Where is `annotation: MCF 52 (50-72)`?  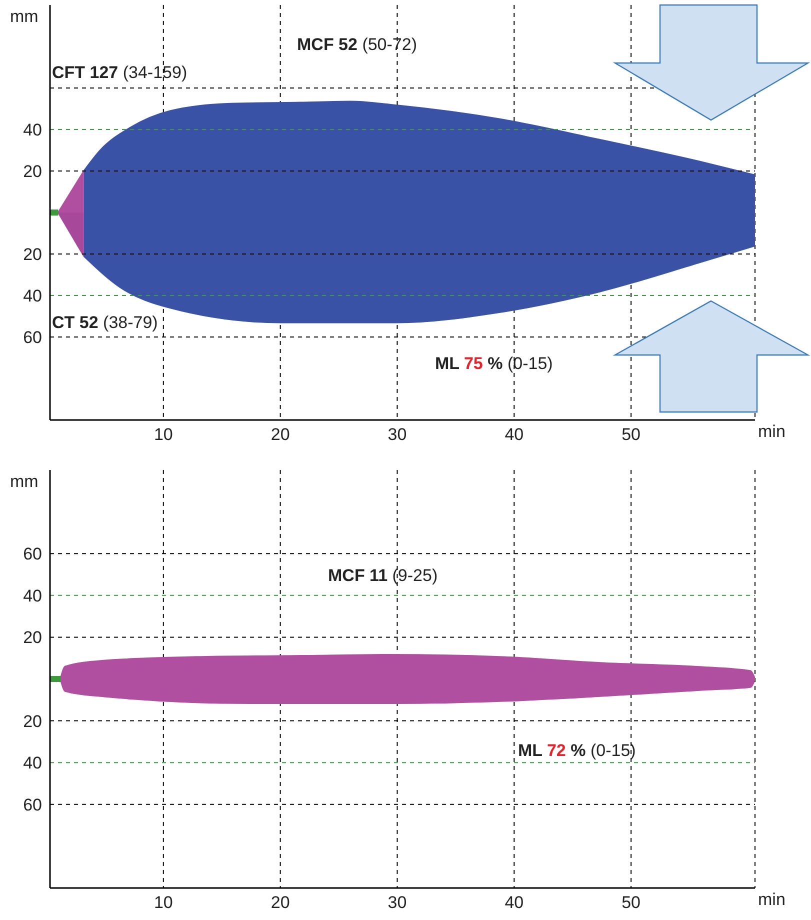
annotation: MCF 52 (50-72) is located at coordinates (357, 45).